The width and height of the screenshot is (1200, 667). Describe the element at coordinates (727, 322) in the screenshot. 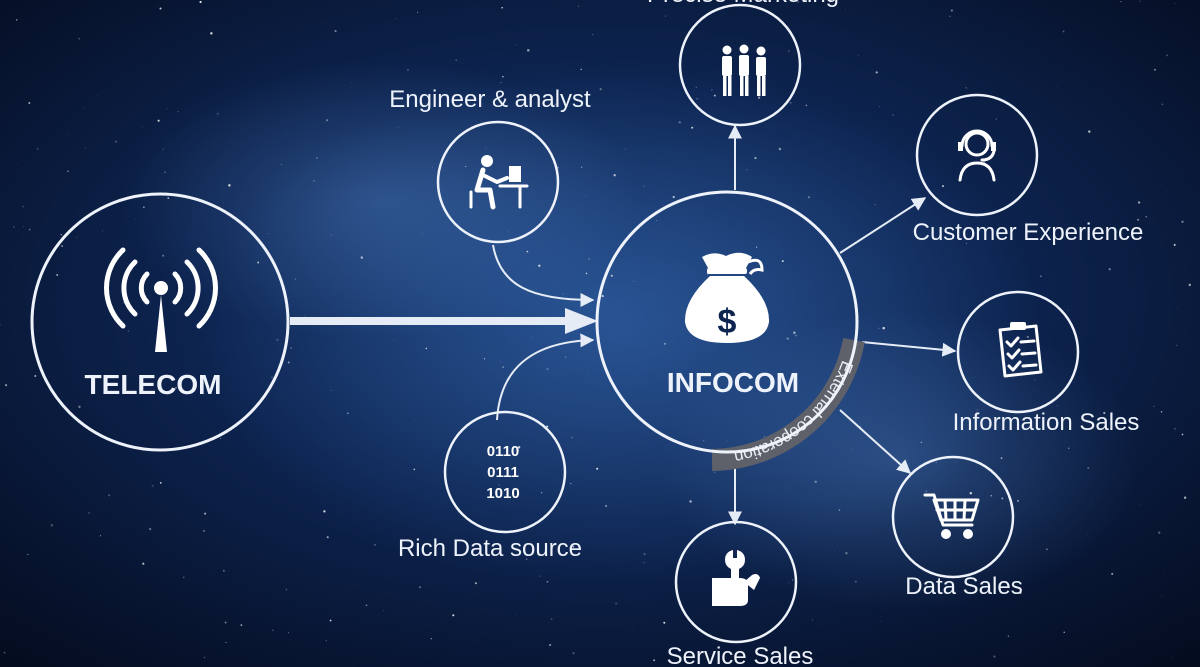

I see `infocom-node: $ INFOCOM` at that location.